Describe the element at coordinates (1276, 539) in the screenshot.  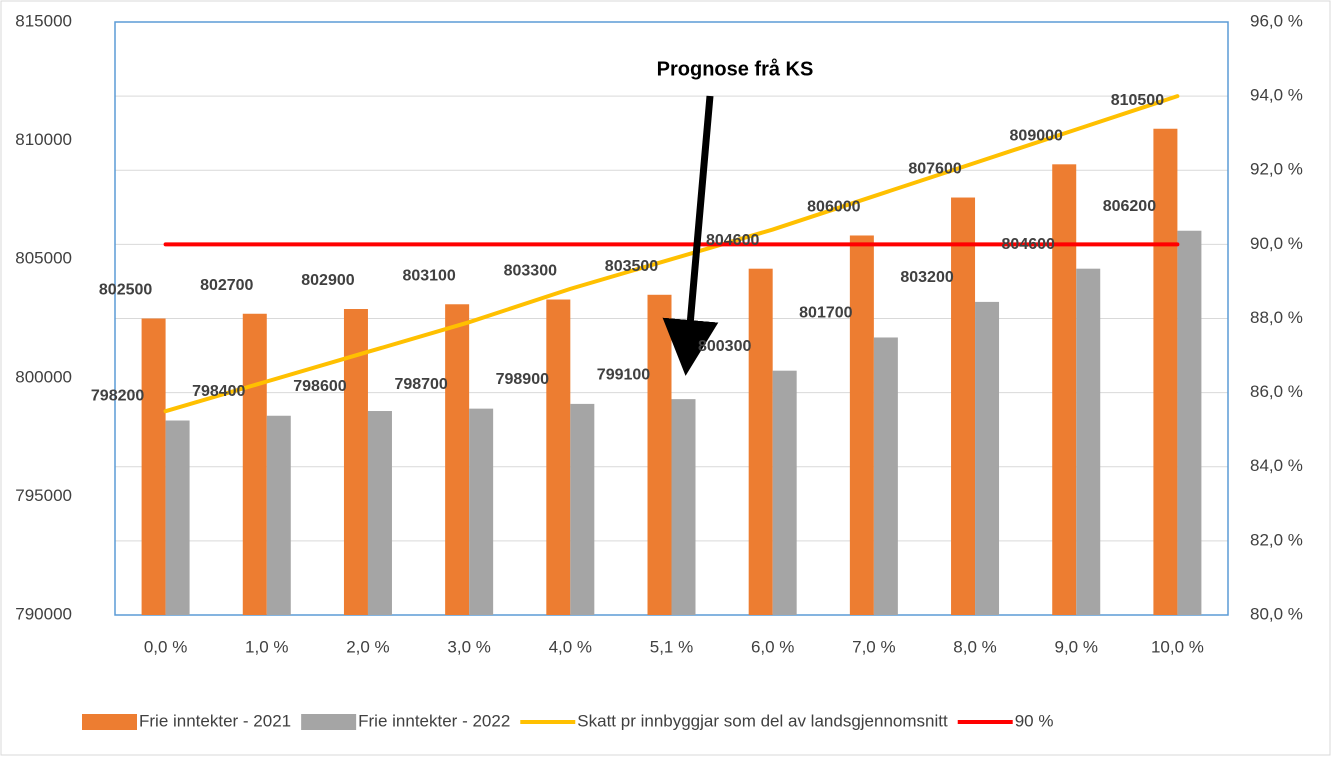
I see `y2-tick-label: 82,0 %` at that location.